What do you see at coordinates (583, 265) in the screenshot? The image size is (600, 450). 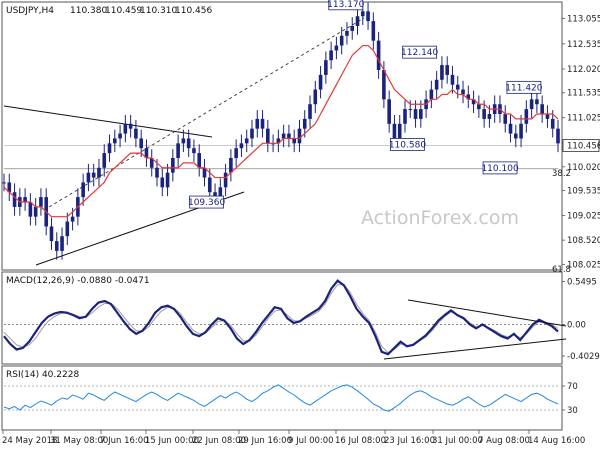 I see `price-tick-label: 108.025` at bounding box center [583, 265].